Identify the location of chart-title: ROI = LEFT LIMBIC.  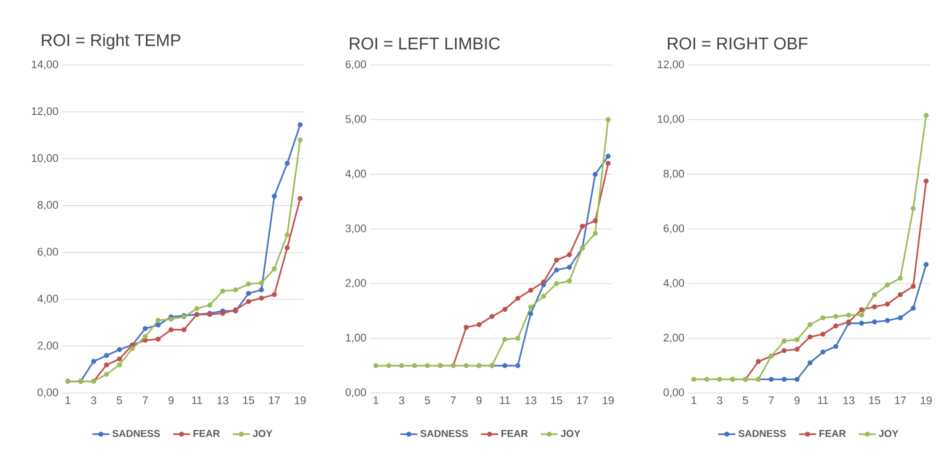
(425, 44).